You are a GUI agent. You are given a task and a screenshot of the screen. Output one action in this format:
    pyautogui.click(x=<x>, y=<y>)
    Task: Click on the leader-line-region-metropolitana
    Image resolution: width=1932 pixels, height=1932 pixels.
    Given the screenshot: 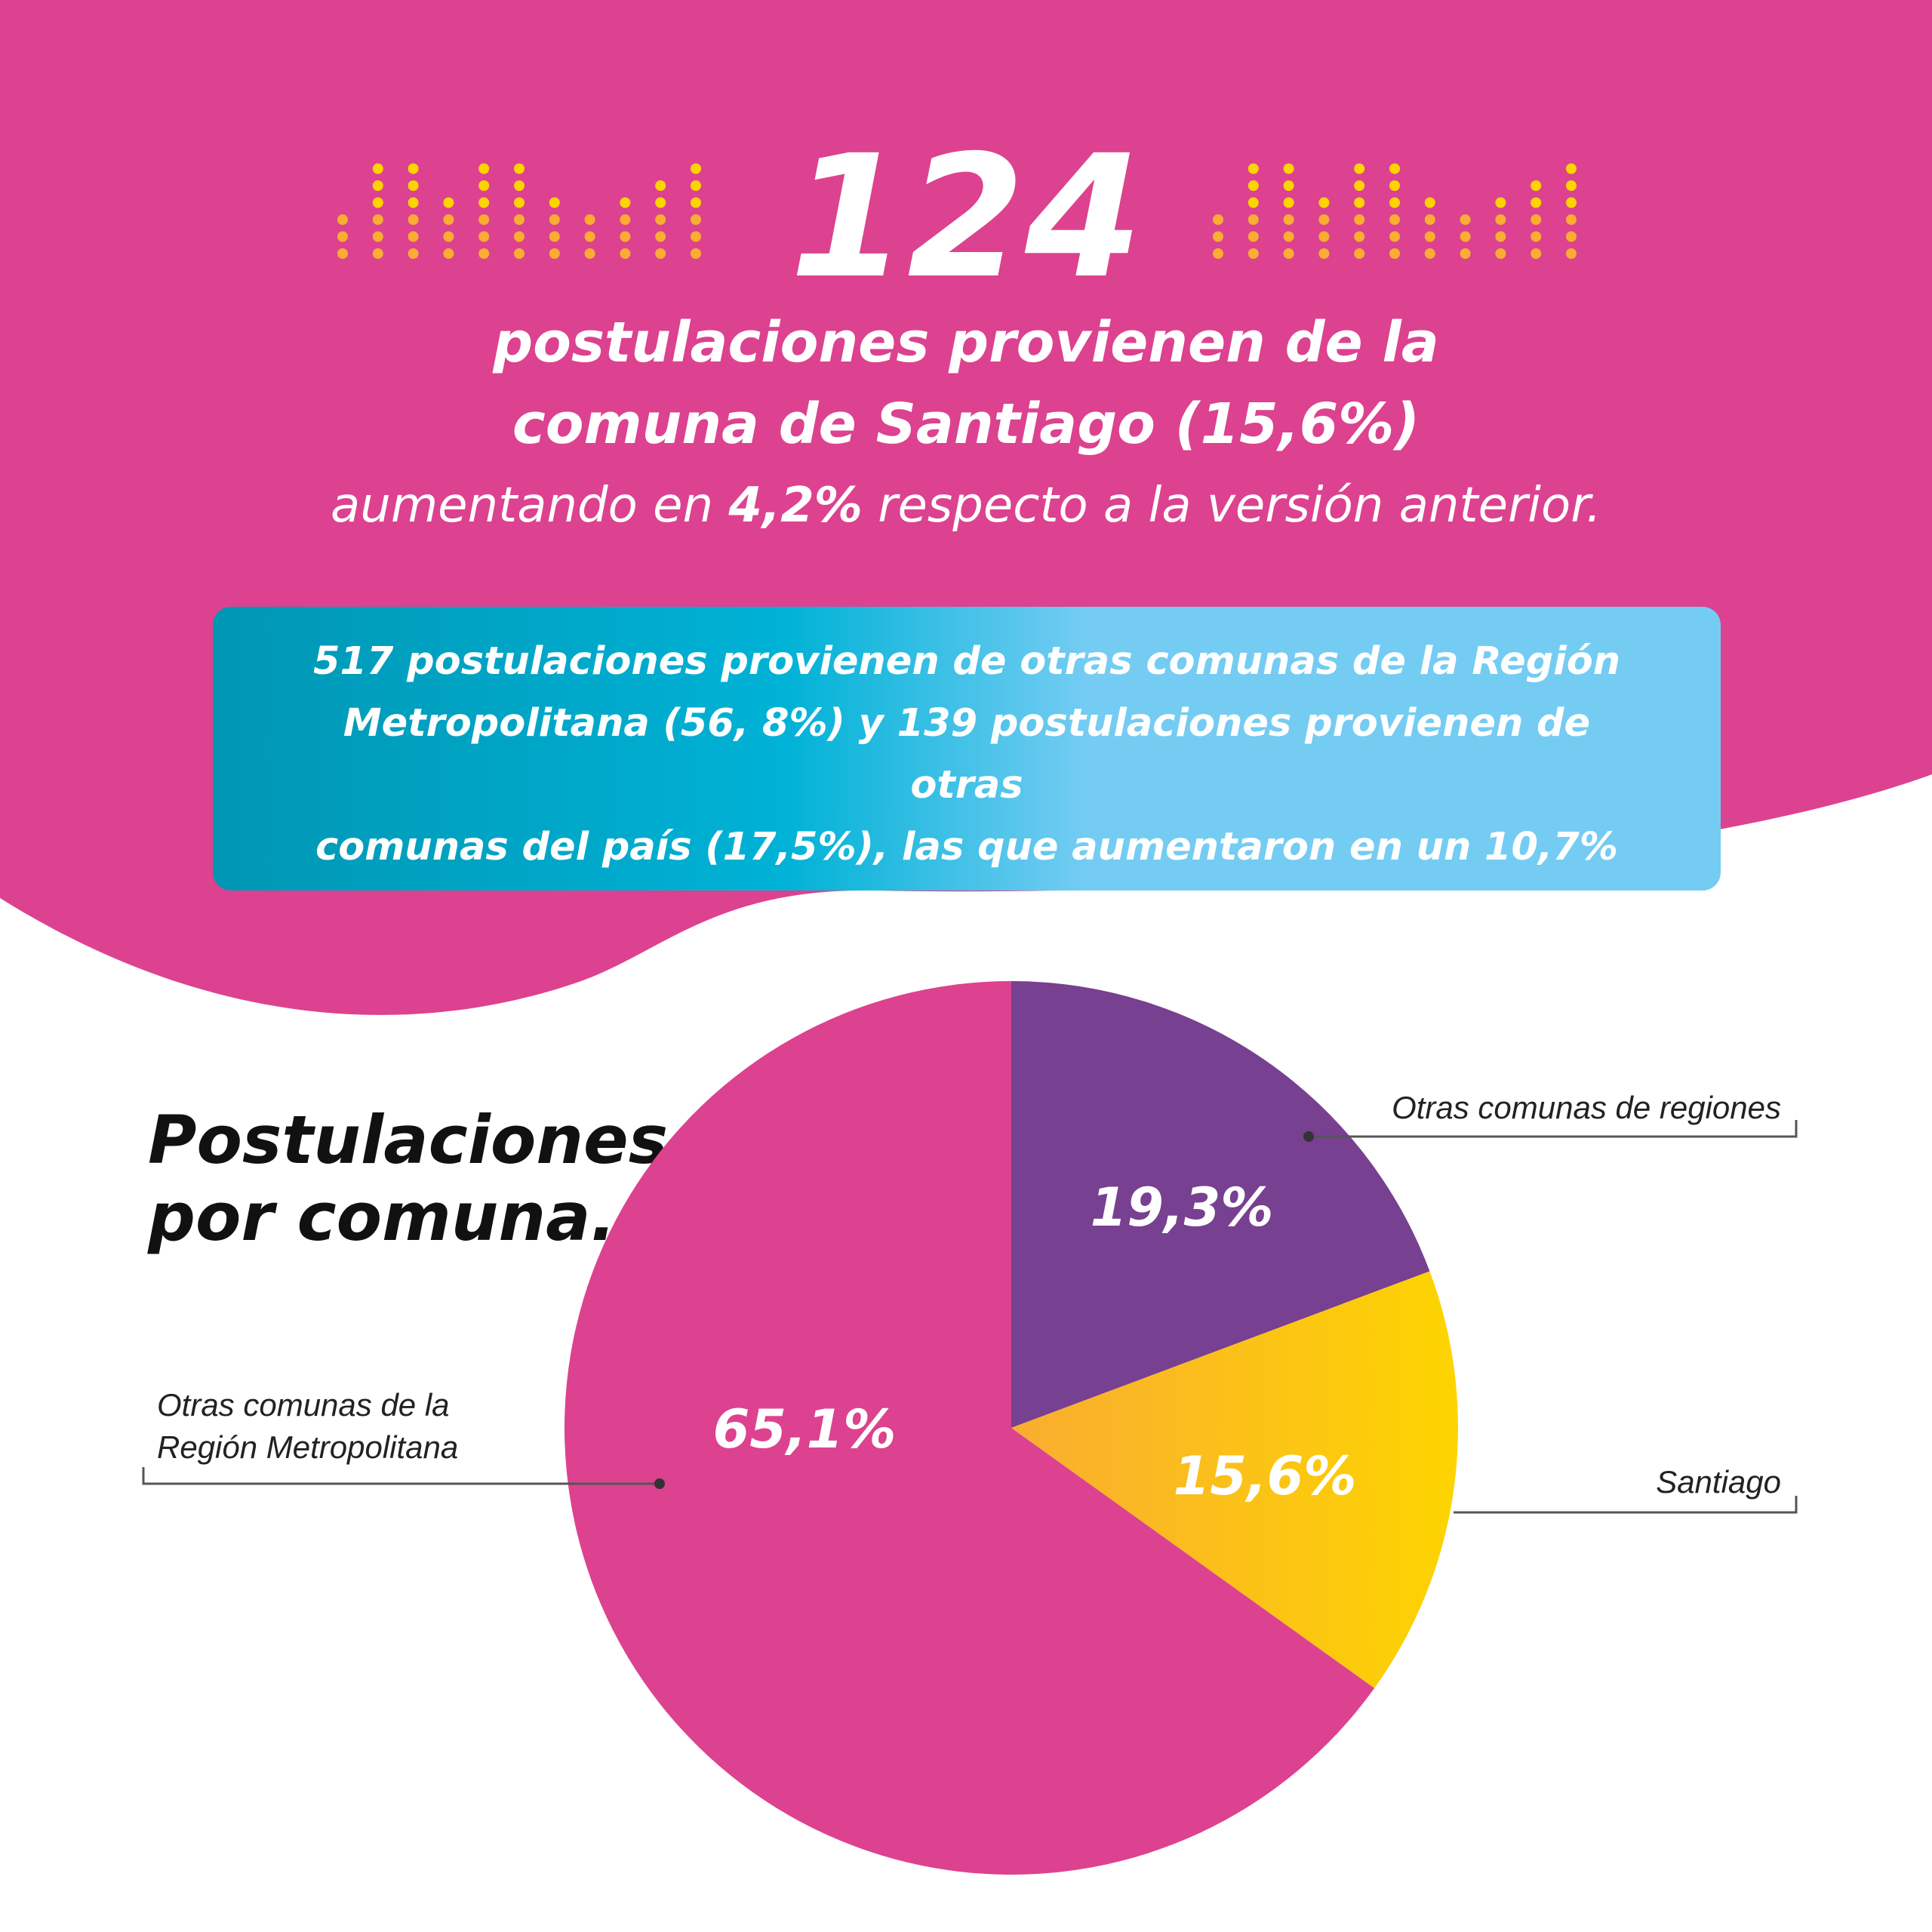 What is the action you would take?
    pyautogui.click(x=403, y=1478)
    